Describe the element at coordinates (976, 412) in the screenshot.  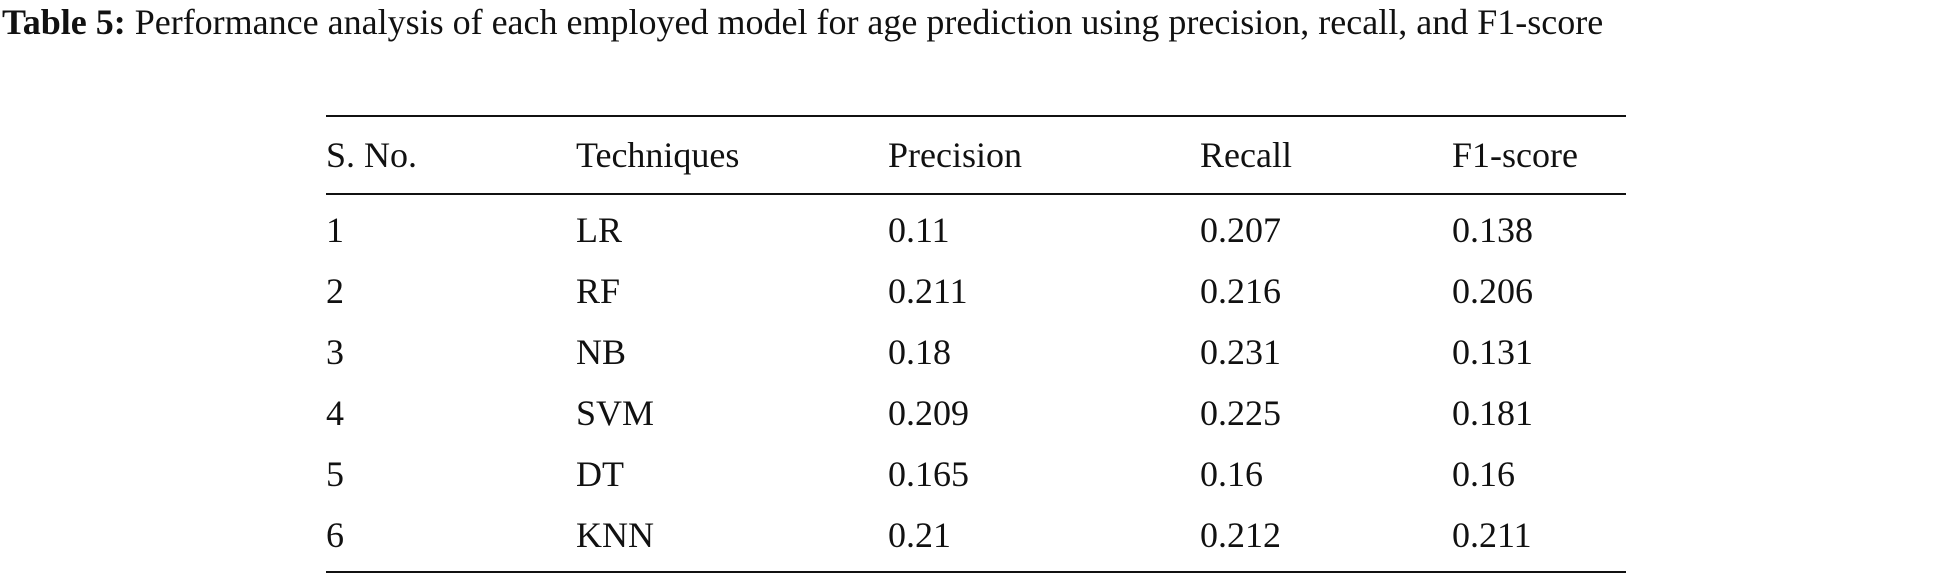
I see `table-row: 4 SVM 0.209 0.225 0.181` at that location.